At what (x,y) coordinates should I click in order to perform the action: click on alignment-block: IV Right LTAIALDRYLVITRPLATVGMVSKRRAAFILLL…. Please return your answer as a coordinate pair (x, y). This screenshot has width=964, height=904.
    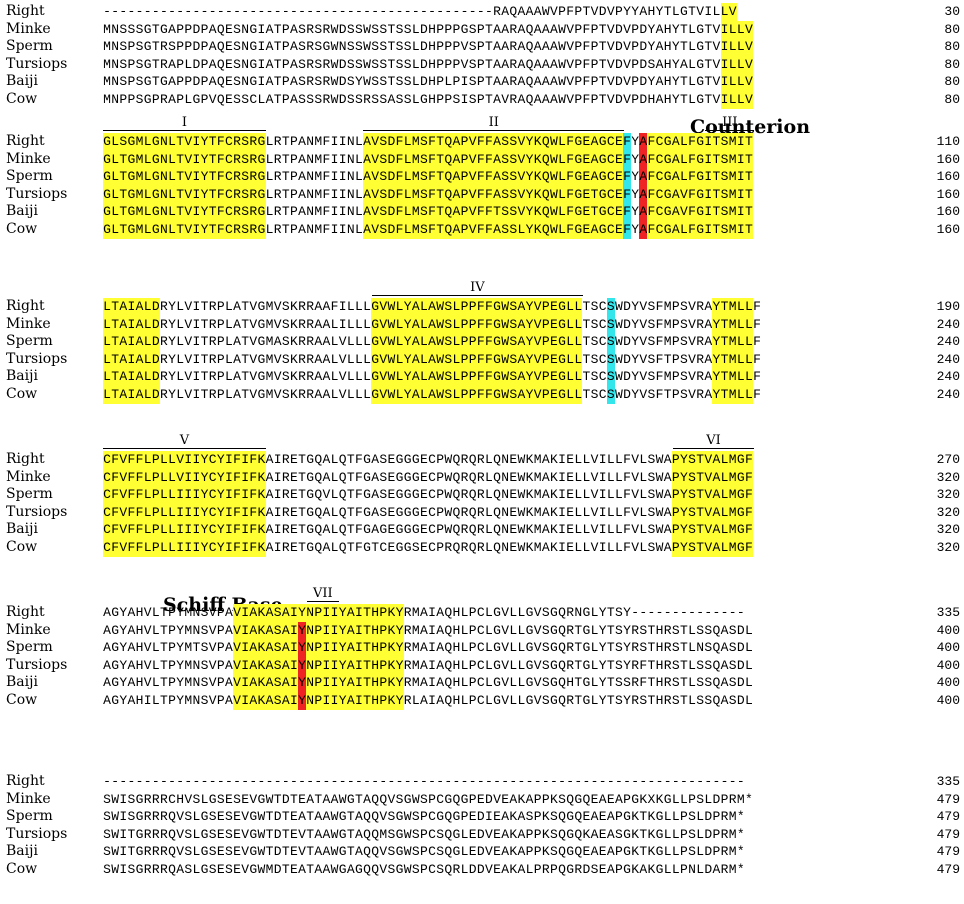
    Looking at the image, I should click on (482, 341).